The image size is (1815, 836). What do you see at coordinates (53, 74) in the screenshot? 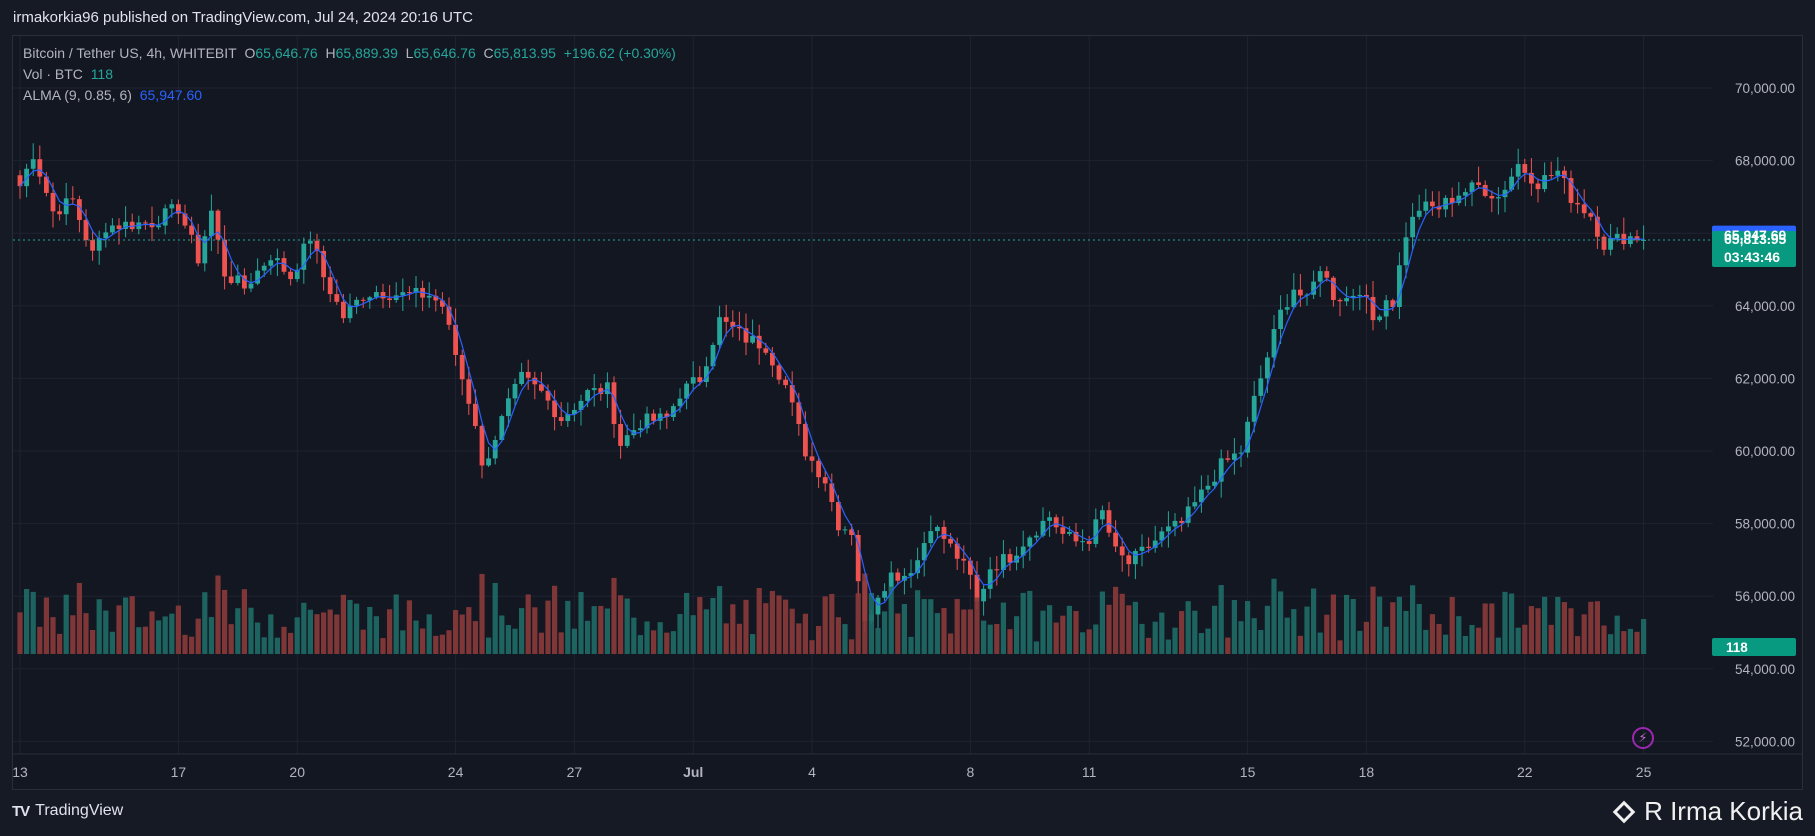
I see `volume-label: Vol · BTC` at bounding box center [53, 74].